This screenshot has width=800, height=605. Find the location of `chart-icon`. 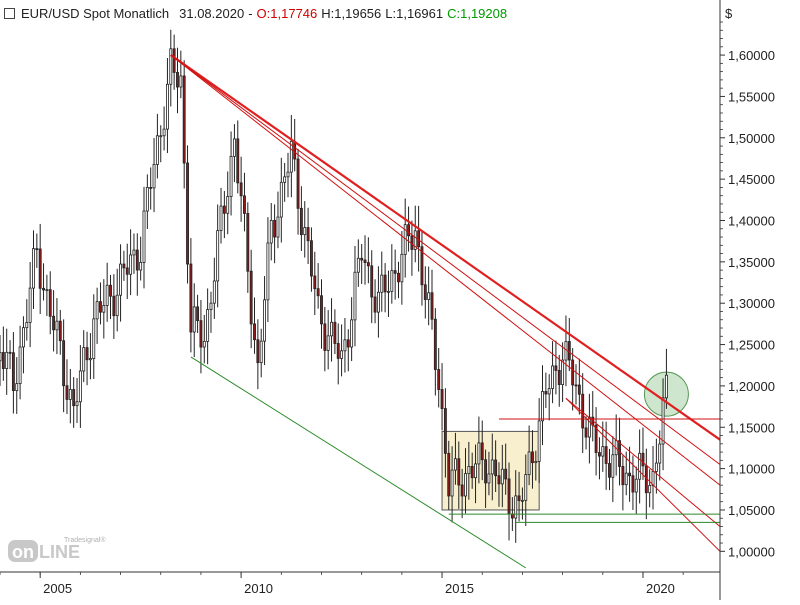

chart-icon is located at coordinates (9, 13).